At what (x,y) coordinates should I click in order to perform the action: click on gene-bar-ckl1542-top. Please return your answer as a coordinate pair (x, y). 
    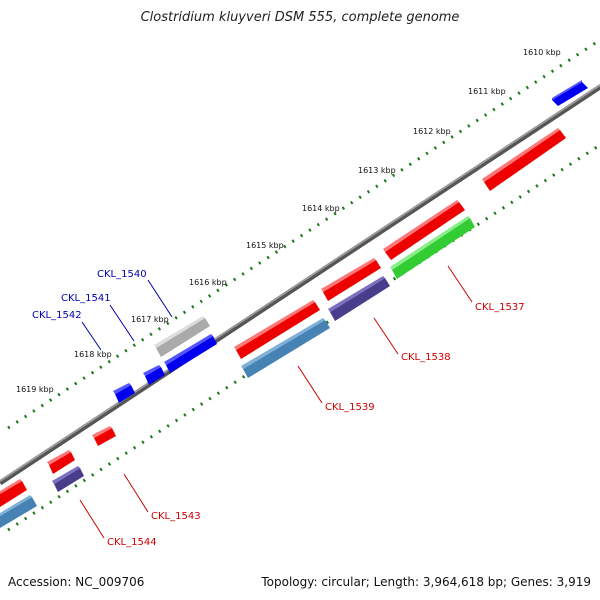
    Looking at the image, I should click on (152, 370).